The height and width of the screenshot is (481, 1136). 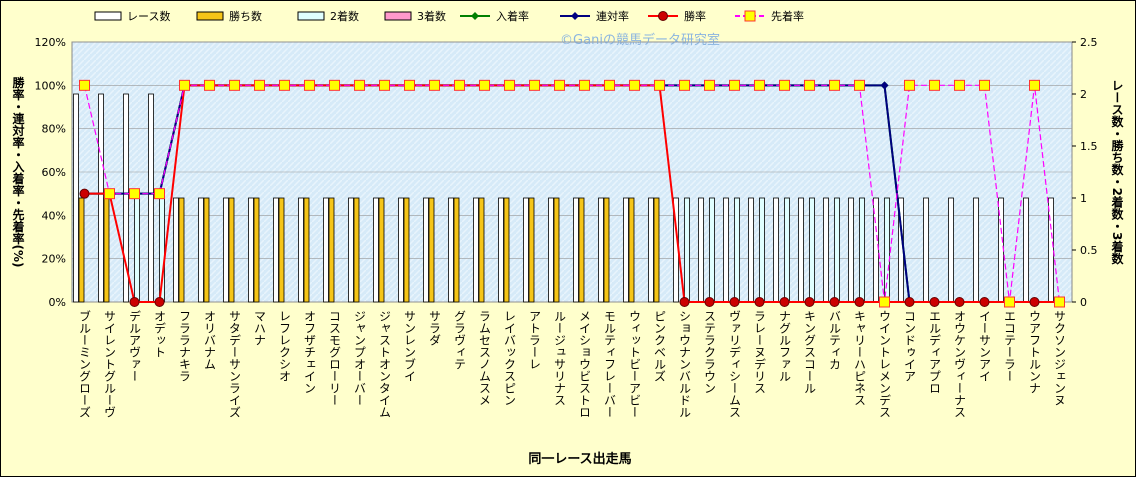 What do you see at coordinates (1117, 172) in the screenshot?
I see `y2-axis-title: レース数・勝ち数・2着数・3着数` at bounding box center [1117, 172].